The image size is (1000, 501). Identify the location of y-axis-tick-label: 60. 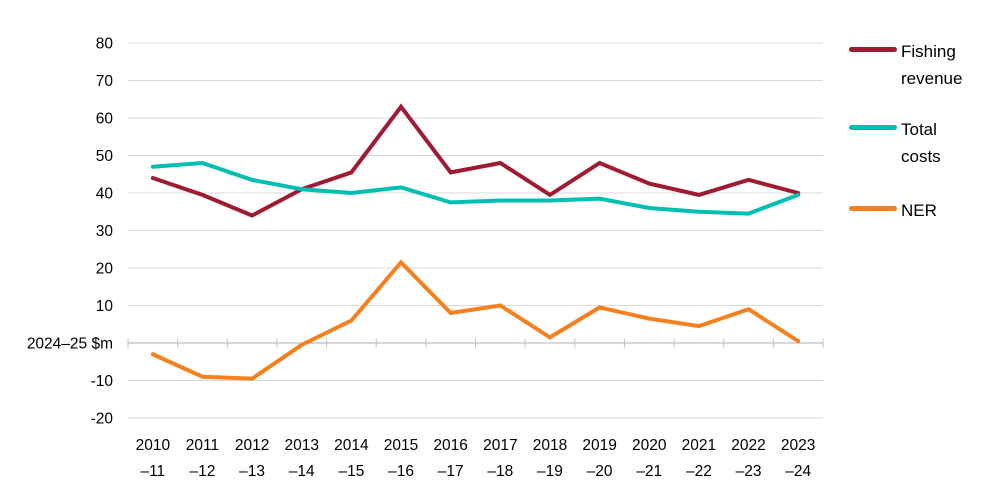
(105, 119).